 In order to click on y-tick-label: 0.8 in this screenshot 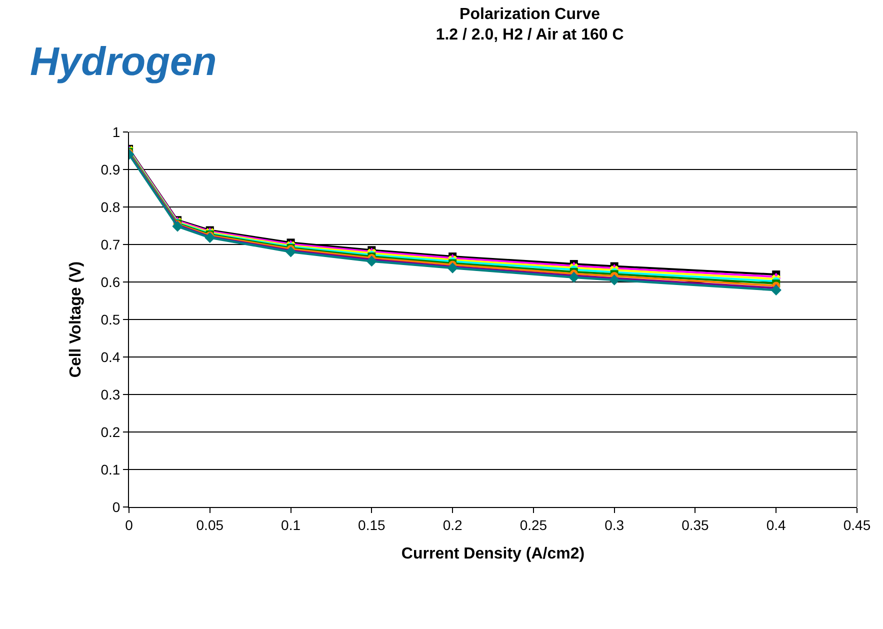, I will do `click(110, 206)`.